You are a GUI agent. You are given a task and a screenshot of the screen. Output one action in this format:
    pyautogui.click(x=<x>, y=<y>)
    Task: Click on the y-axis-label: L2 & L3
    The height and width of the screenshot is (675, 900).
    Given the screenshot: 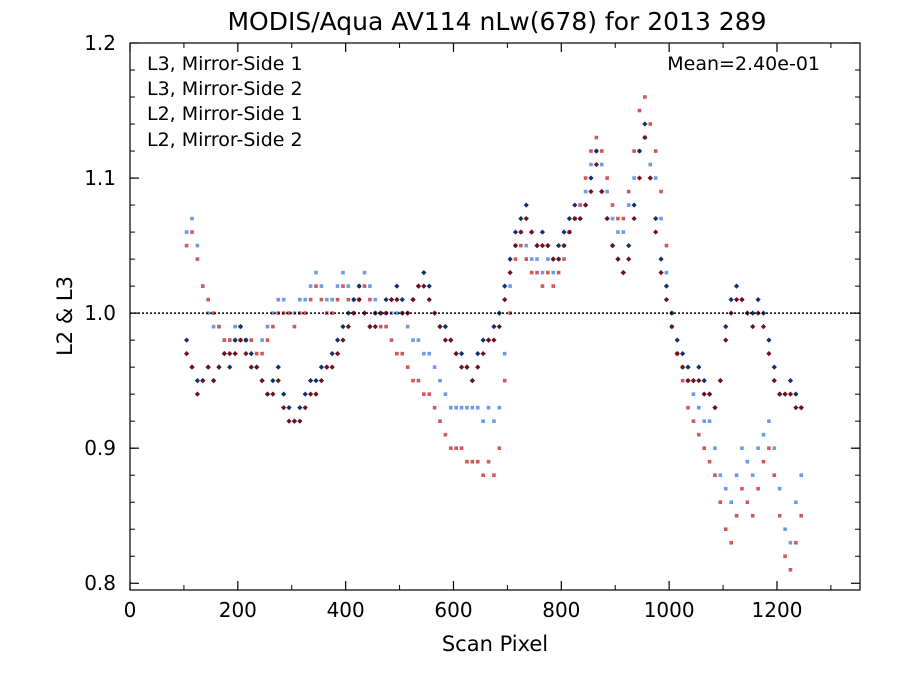 What is the action you would take?
    pyautogui.click(x=65, y=316)
    